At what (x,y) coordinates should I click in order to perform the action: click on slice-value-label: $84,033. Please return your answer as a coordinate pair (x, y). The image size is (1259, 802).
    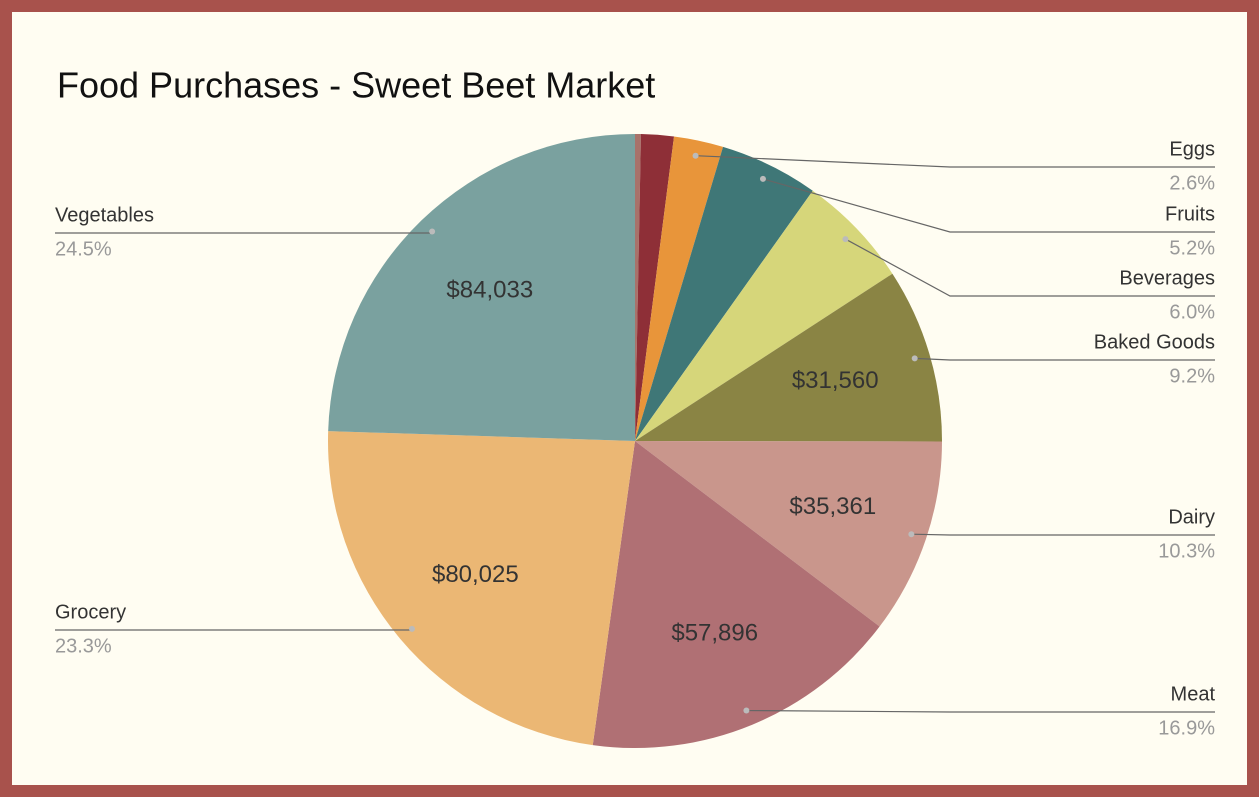
    Looking at the image, I should click on (489, 289).